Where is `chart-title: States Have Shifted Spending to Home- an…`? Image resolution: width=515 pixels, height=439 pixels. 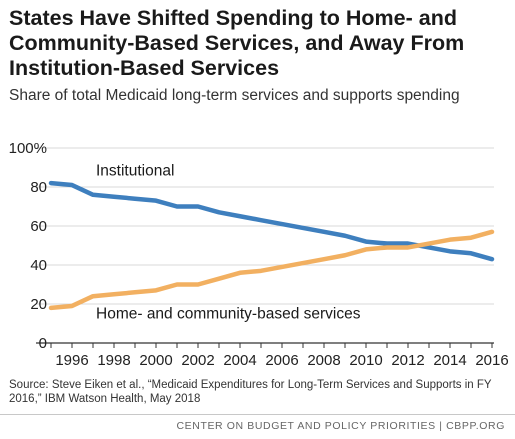
chart-title: States Have Shifted Spending to Home- an… is located at coordinates (237, 43).